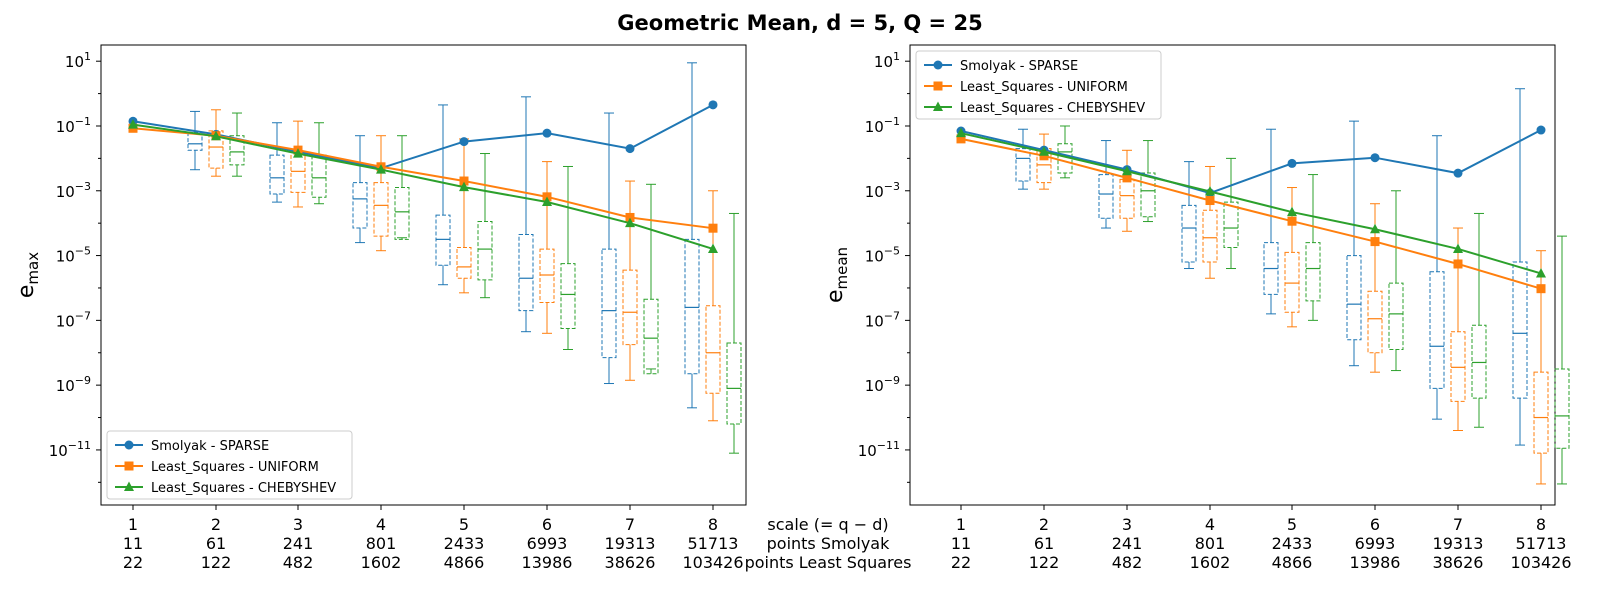  Describe the element at coordinates (70, 449) in the screenshot. I see `y-tick-label: 10⁻¹¹` at that location.